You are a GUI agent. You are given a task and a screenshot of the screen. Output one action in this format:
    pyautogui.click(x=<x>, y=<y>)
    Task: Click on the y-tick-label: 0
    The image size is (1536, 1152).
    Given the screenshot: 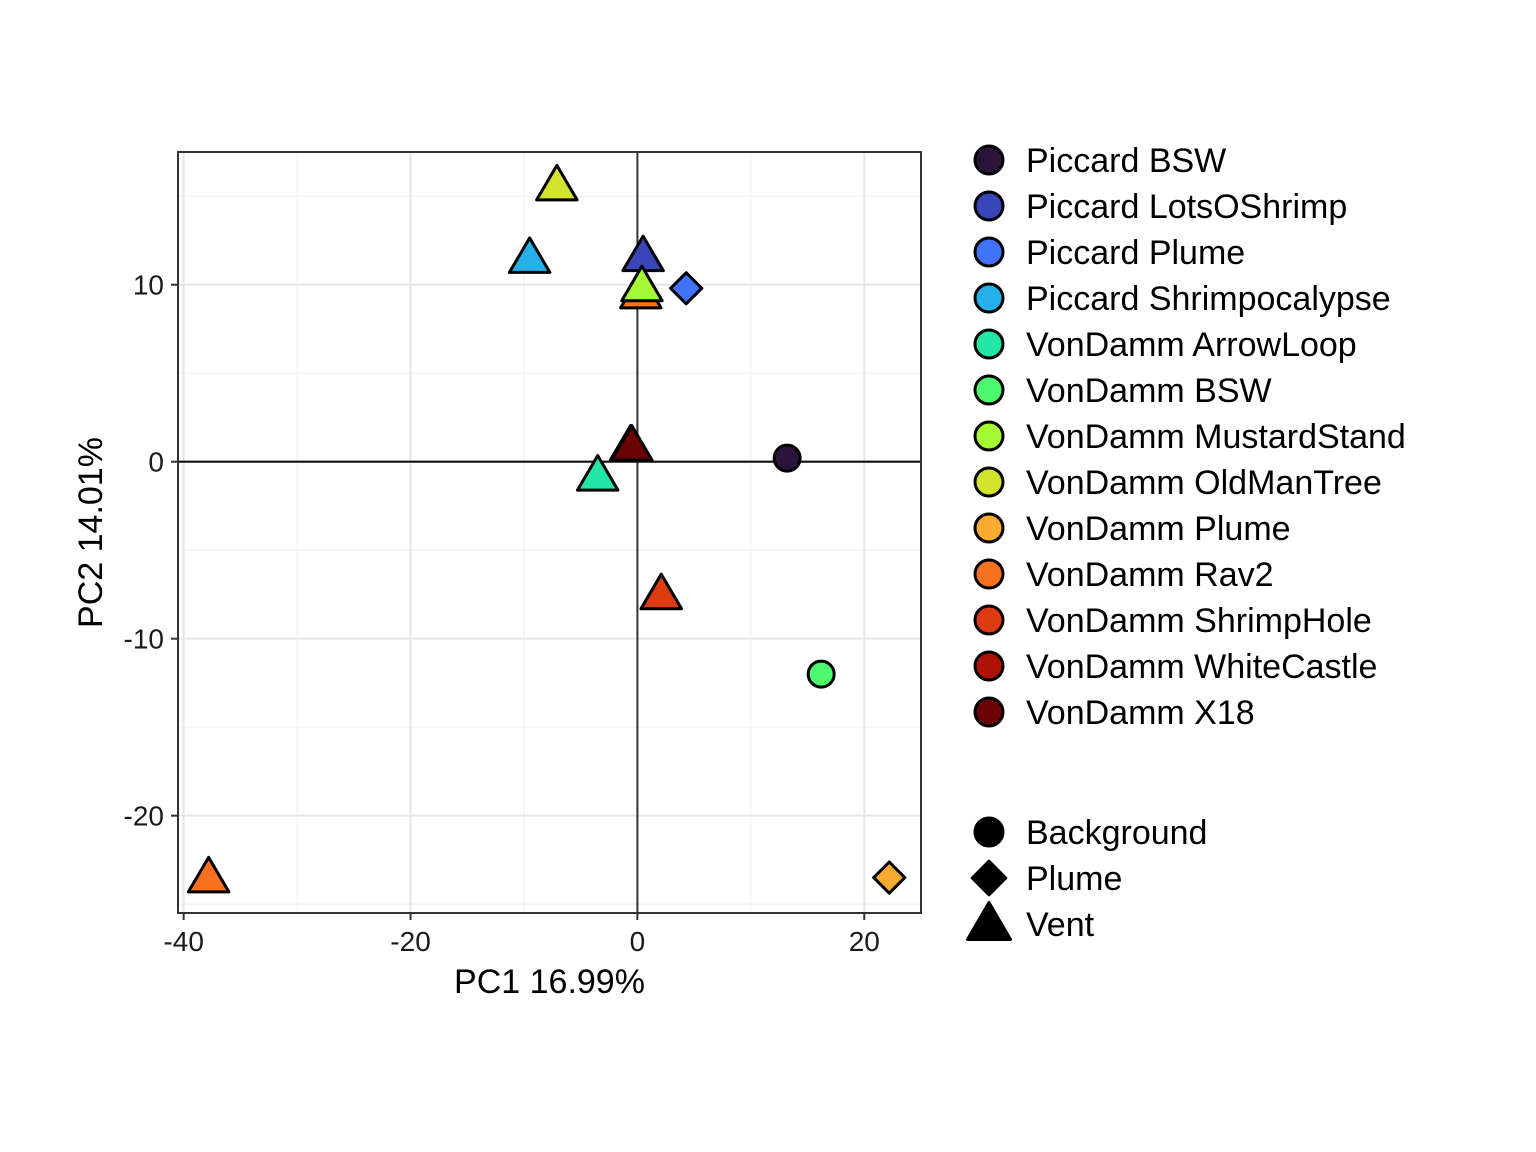 What is the action you would take?
    pyautogui.click(x=156, y=462)
    